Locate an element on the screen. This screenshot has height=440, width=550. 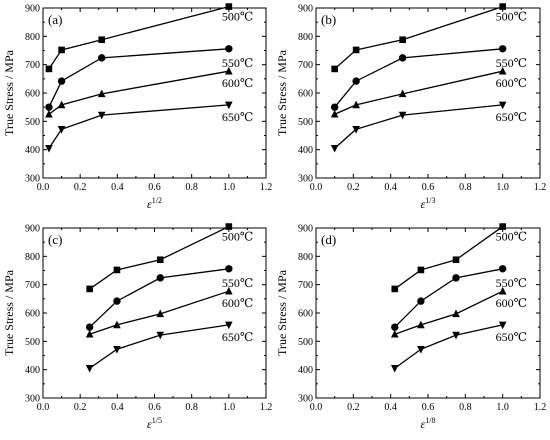
x-axis-label: ε1/3 is located at coordinates (428, 203).